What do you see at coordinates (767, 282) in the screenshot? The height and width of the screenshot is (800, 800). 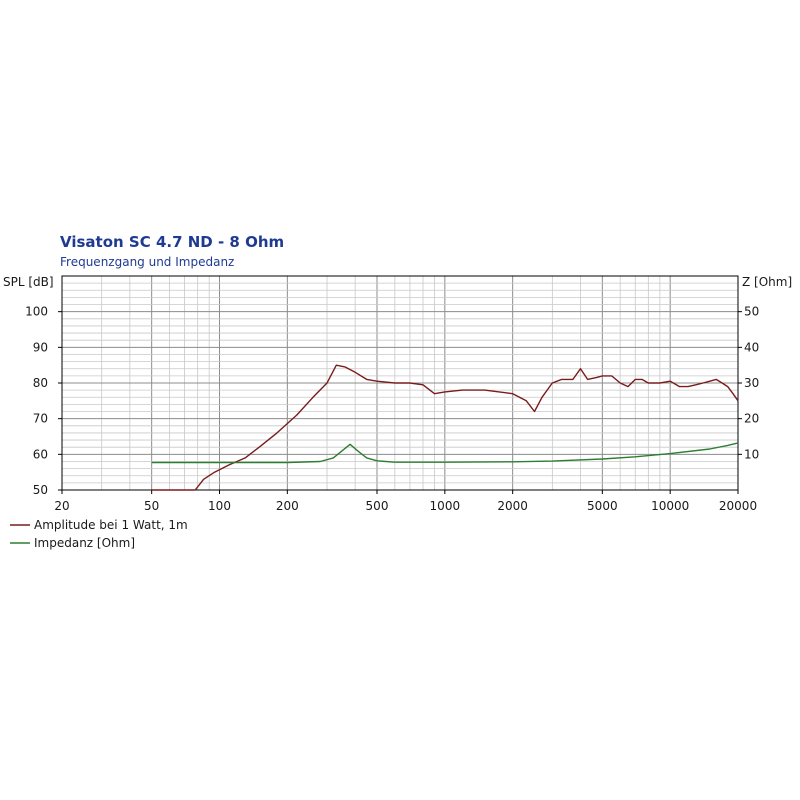 I see `y-axis-right-label: Z [Ohm]` at bounding box center [767, 282].